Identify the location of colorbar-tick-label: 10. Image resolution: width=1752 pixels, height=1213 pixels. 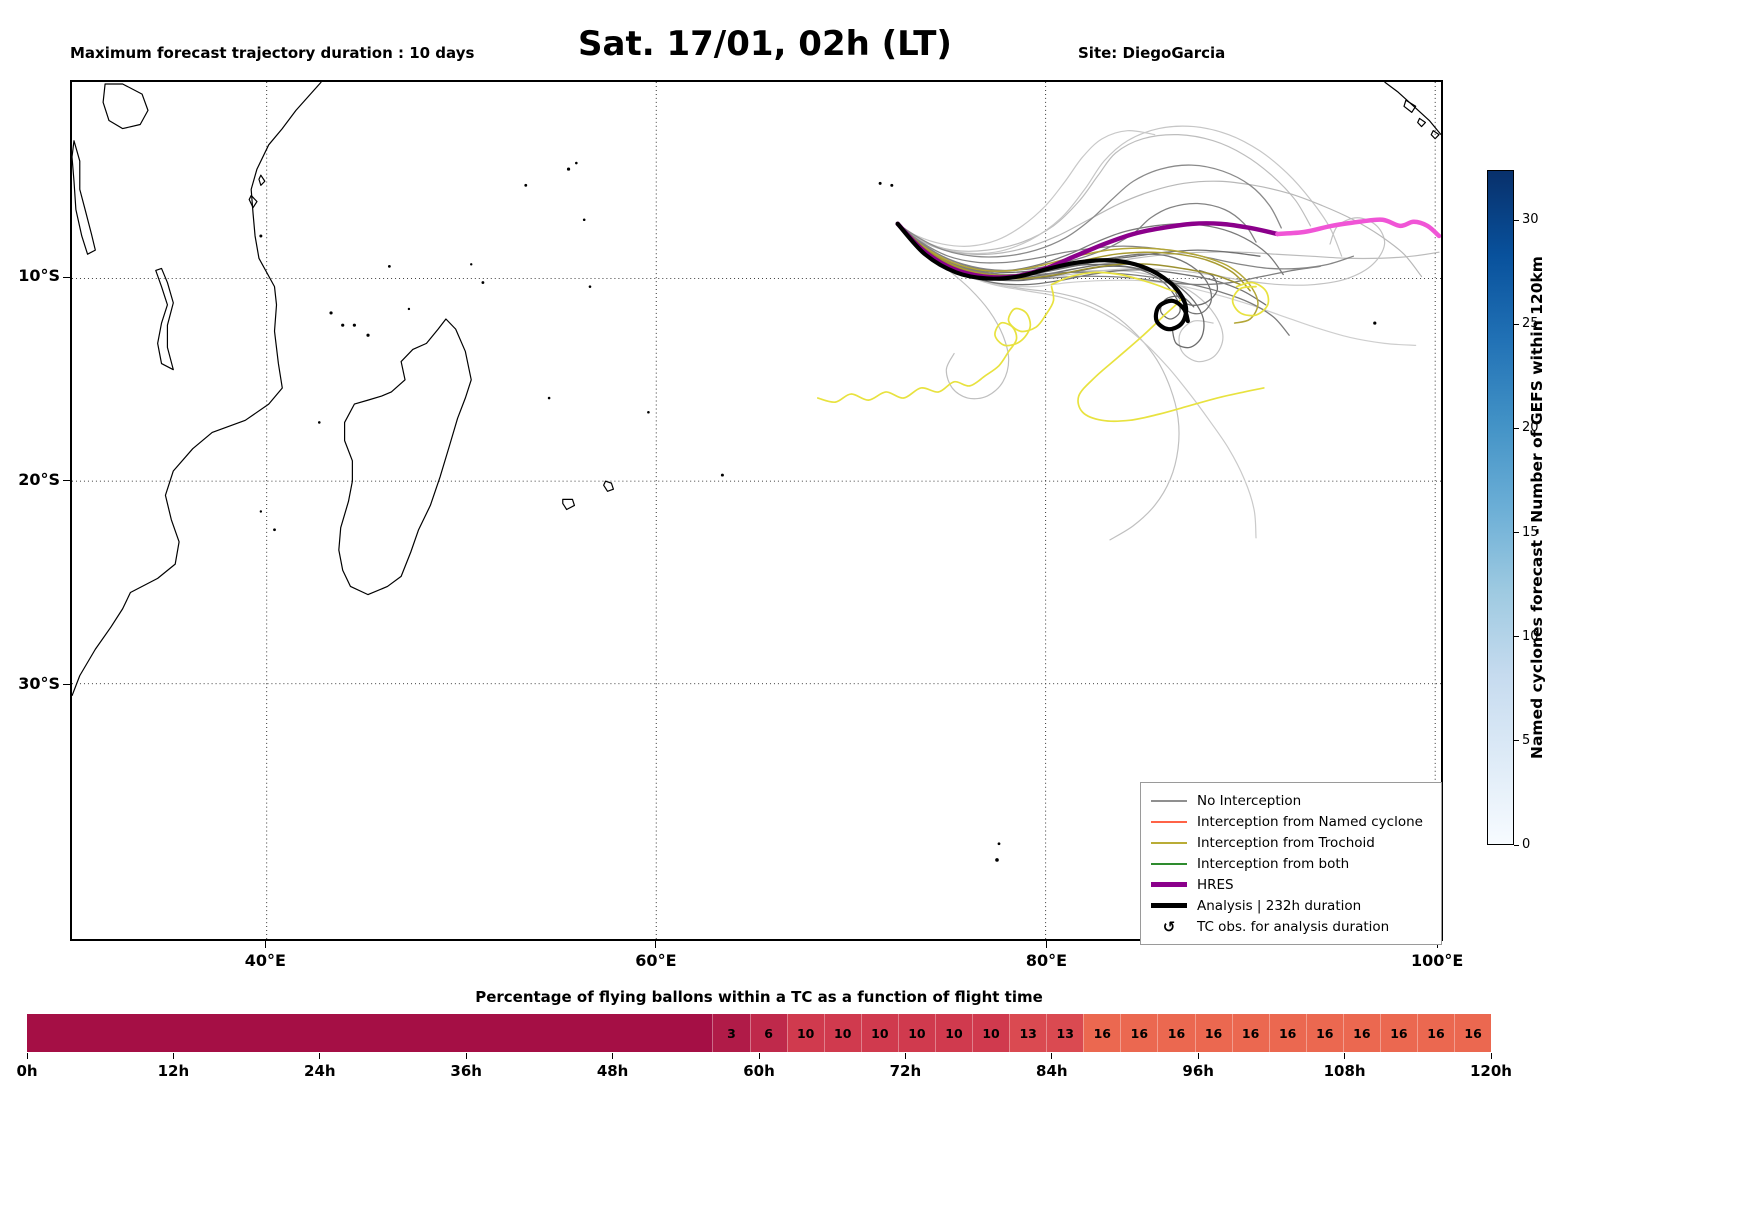
(1530, 636).